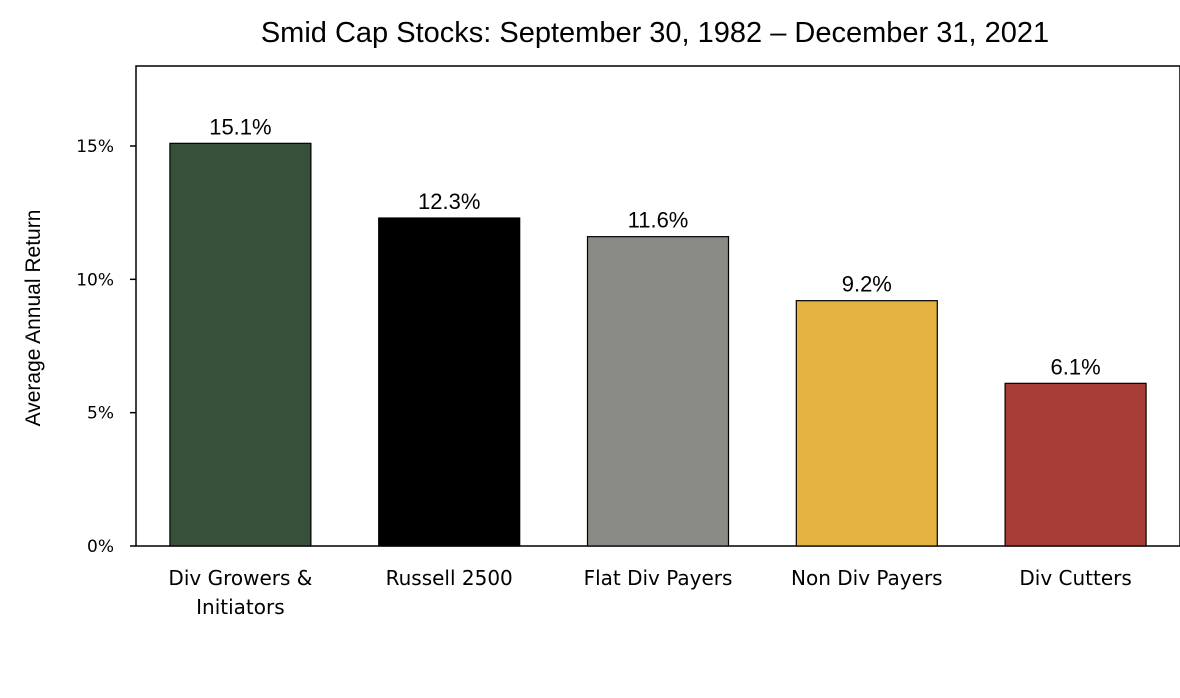  What do you see at coordinates (100, 414) in the screenshot?
I see `y-tick-label: 5%` at bounding box center [100, 414].